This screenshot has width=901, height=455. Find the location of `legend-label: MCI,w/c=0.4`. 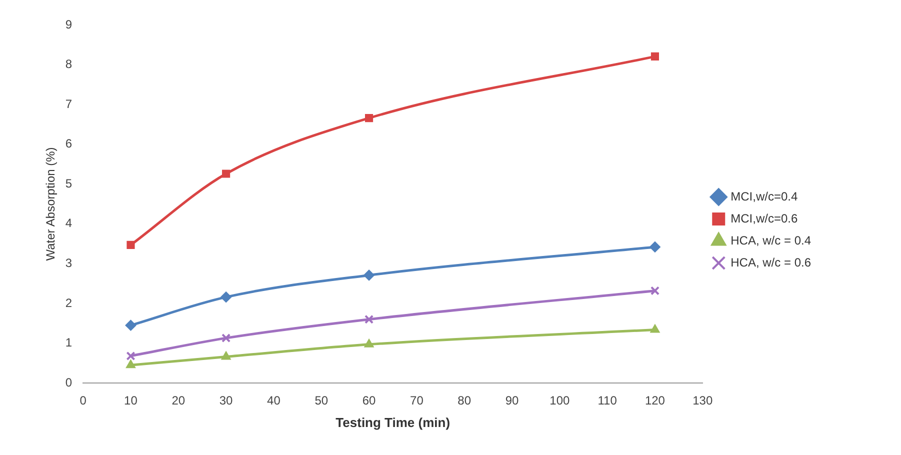

legend-label: MCI,w/c=0.4 is located at coordinates (764, 196).